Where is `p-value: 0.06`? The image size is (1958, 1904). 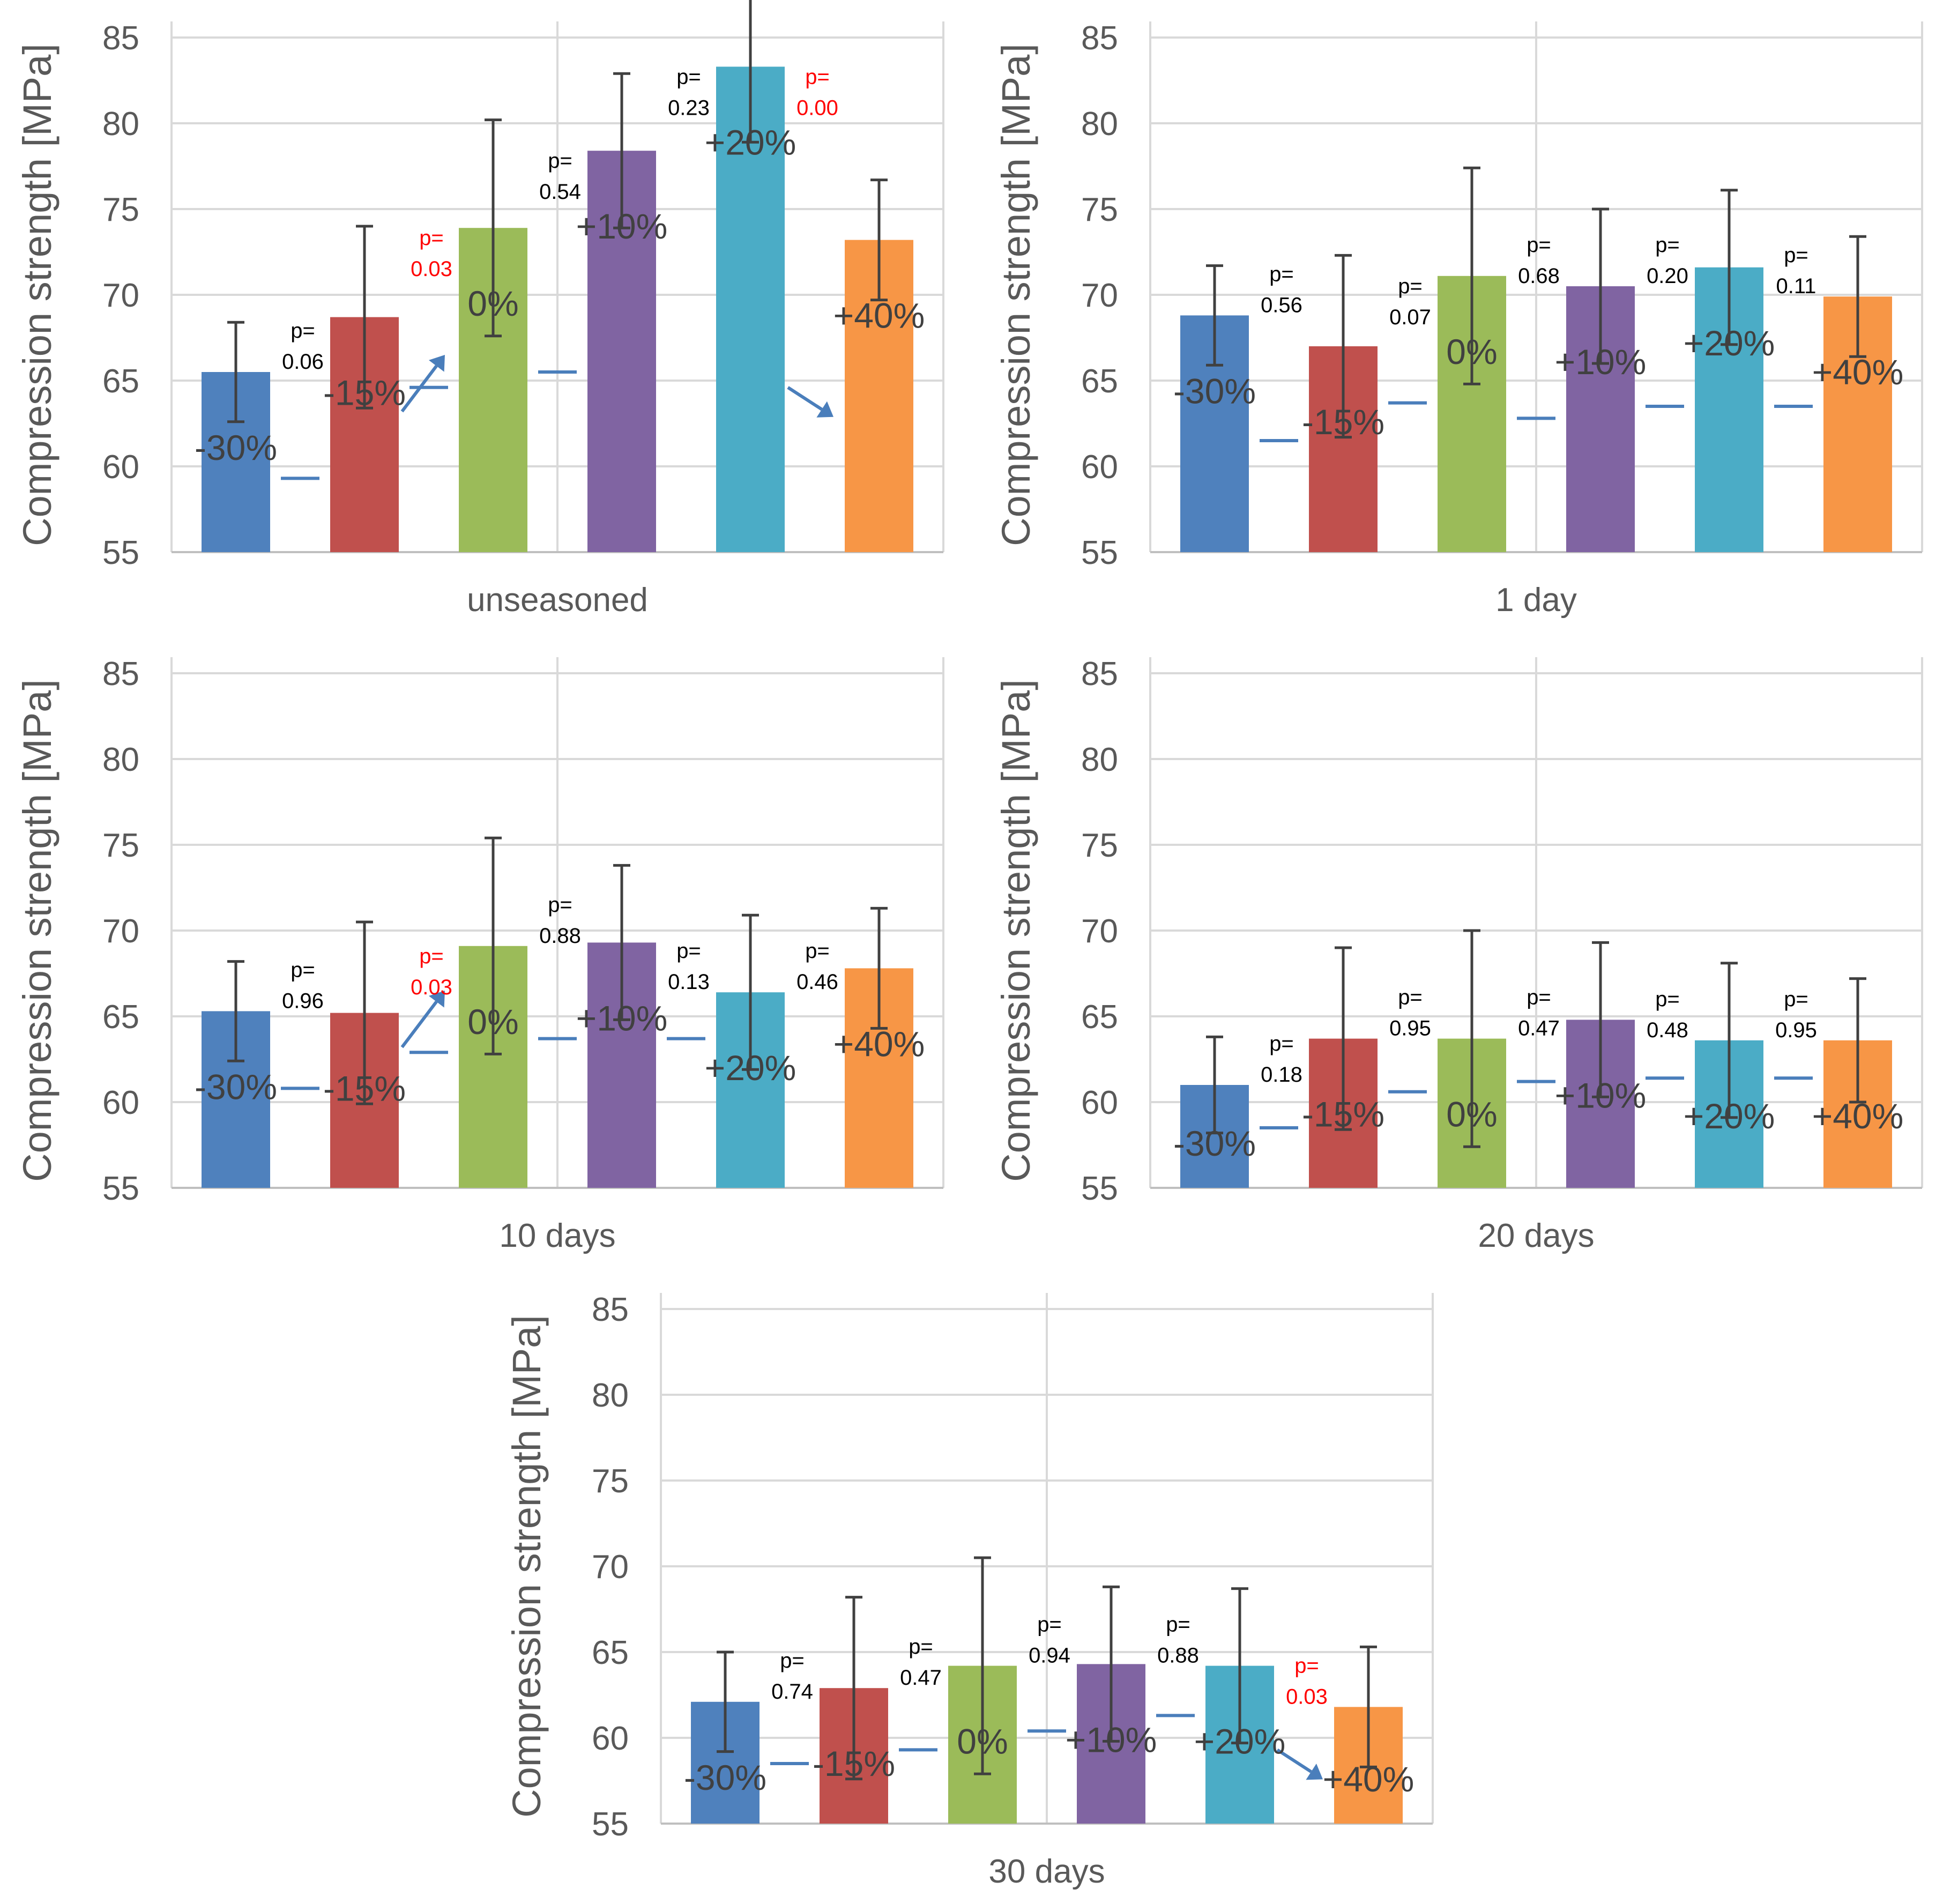 p-value: 0.06 is located at coordinates (303, 362).